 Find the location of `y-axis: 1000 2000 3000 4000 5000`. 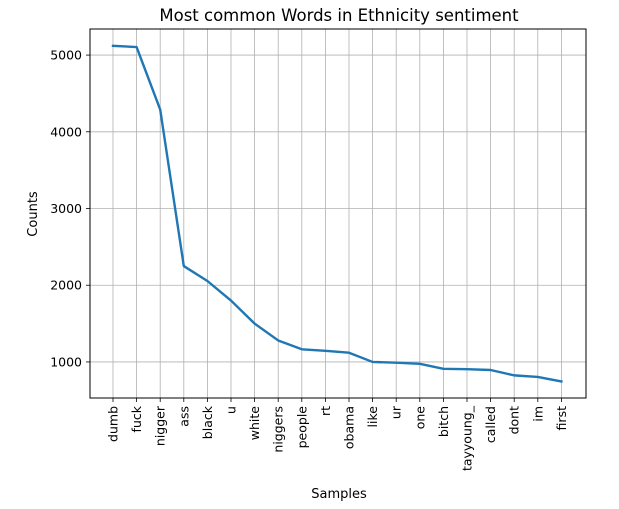

y-axis: 1000 2000 3000 4000 5000 is located at coordinates (70, 208).